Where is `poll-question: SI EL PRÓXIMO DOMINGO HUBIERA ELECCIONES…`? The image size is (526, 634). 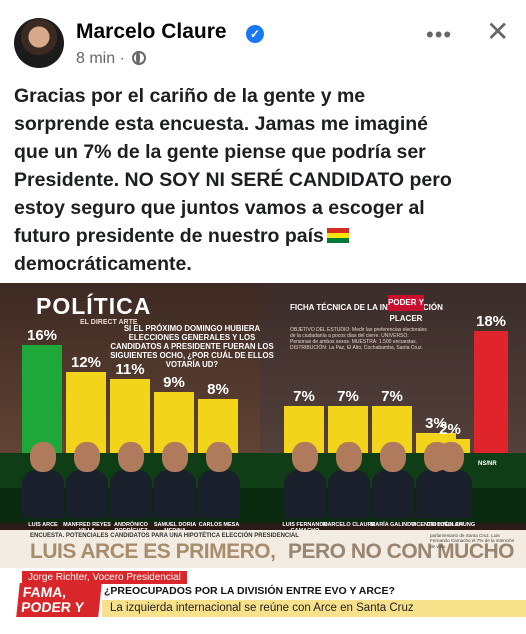
poll-question: SI EL PRÓXIMO DOMINGO HUBIERA ELECCIONES… is located at coordinates (192, 346).